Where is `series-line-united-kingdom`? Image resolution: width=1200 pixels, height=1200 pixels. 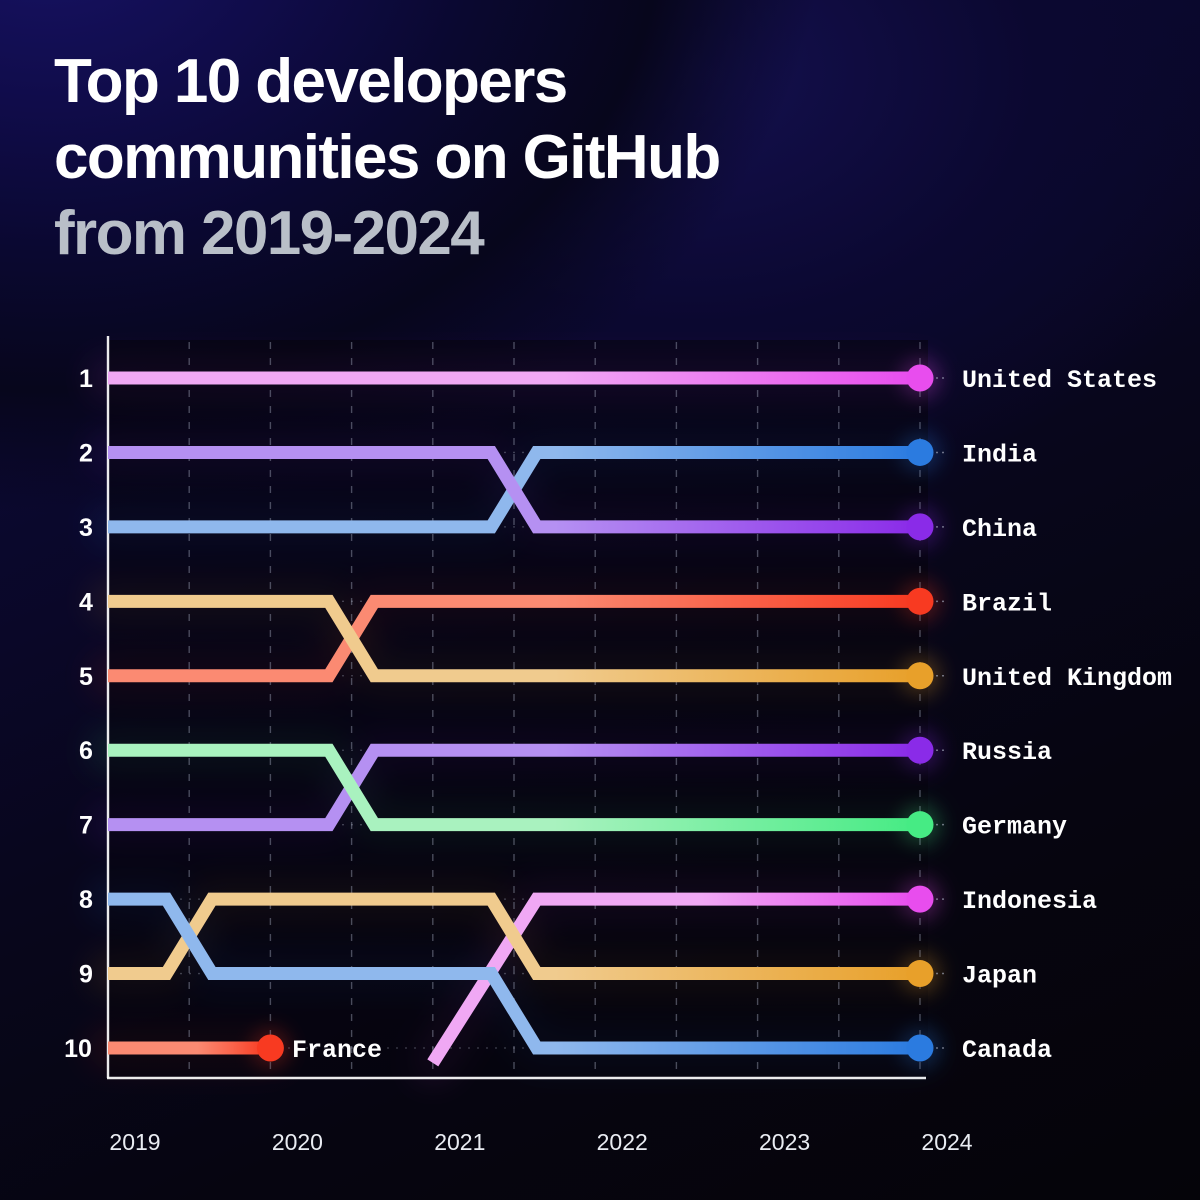 series-line-united-kingdom is located at coordinates (514, 638).